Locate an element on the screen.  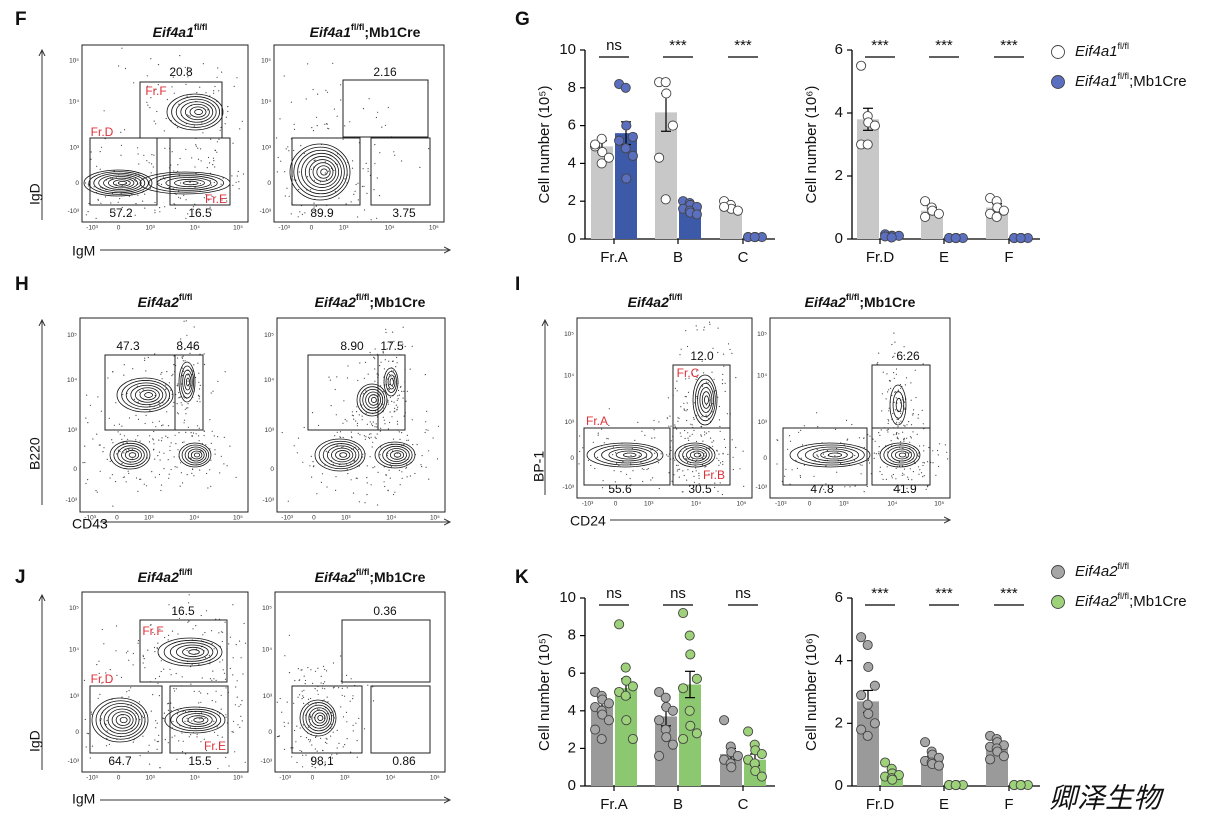
y-axis-label: IgD is located at coordinates (35, 194).